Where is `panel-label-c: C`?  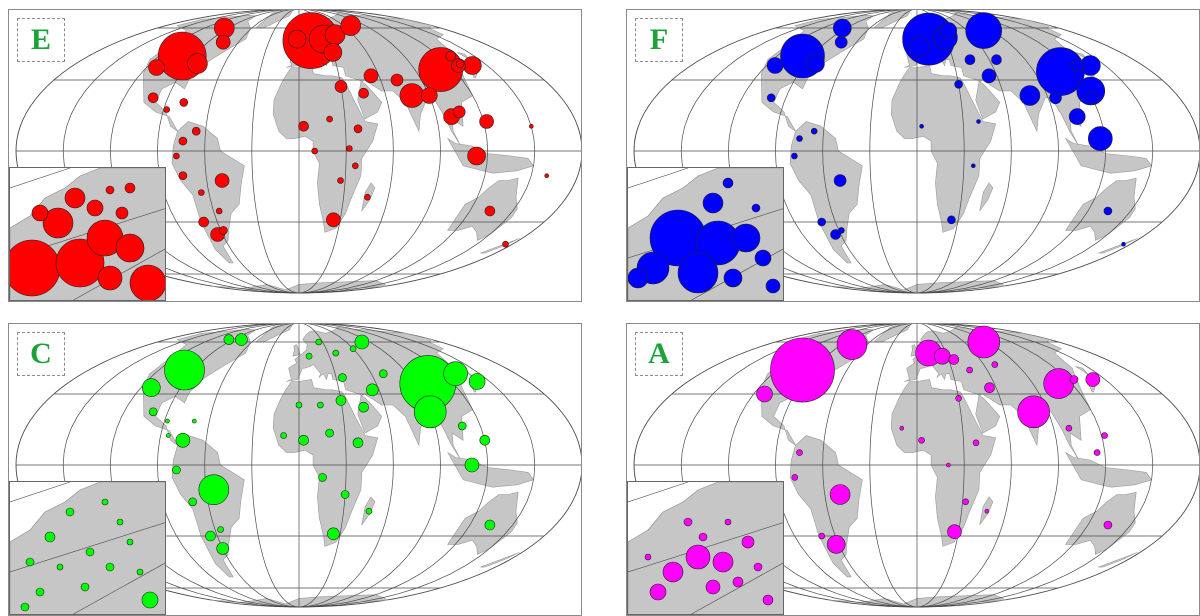
panel-label-c: C is located at coordinates (41, 354).